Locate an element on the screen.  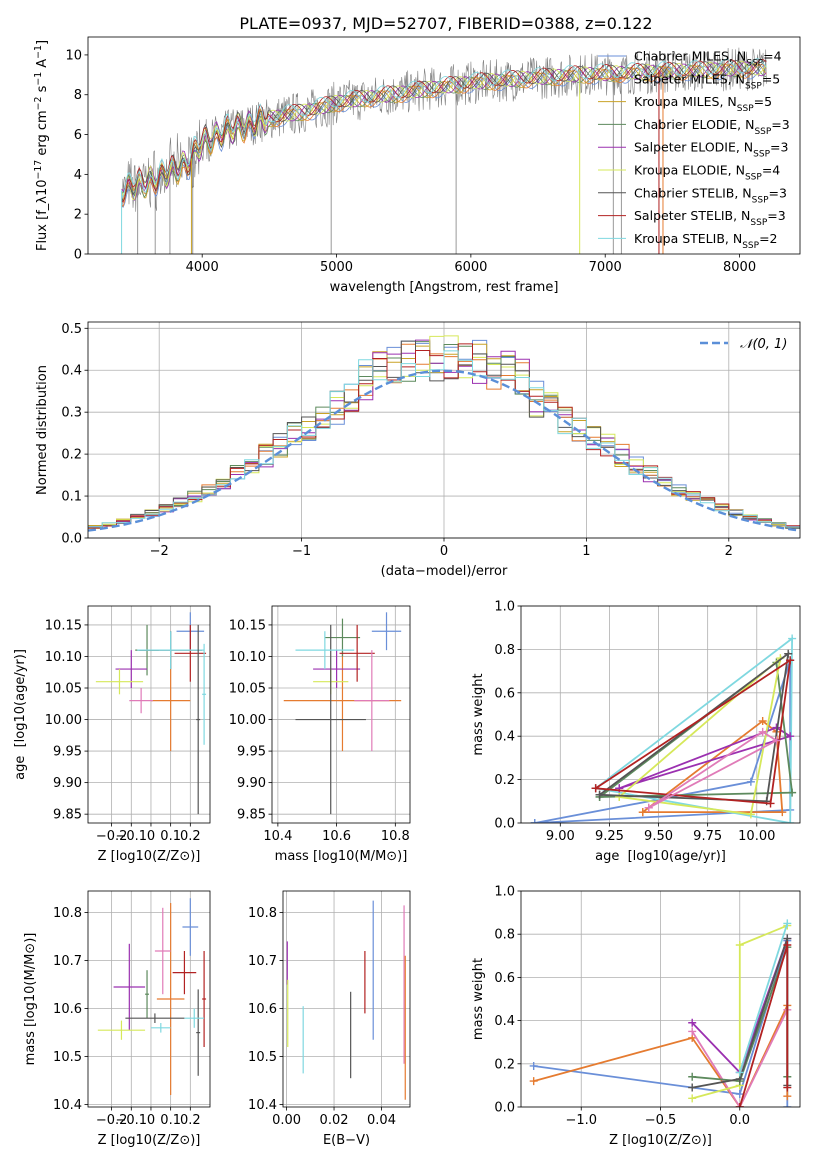
y-axis-label: mass weight is located at coordinates (478, 714).